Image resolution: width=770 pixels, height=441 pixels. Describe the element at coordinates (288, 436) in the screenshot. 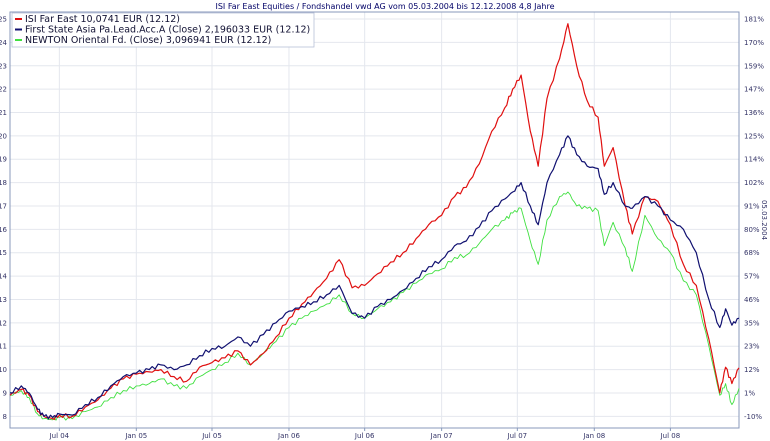

I see `x-tick-label: Jan 06` at that location.